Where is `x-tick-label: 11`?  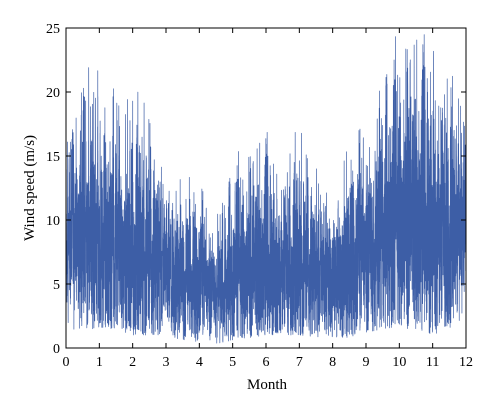
x-tick-label: 11 is located at coordinates (432, 362).